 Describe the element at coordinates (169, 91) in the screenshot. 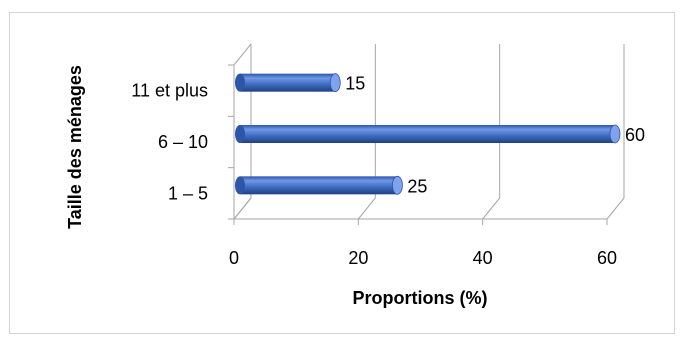

I see `y-tick-label: 11 et plus` at that location.